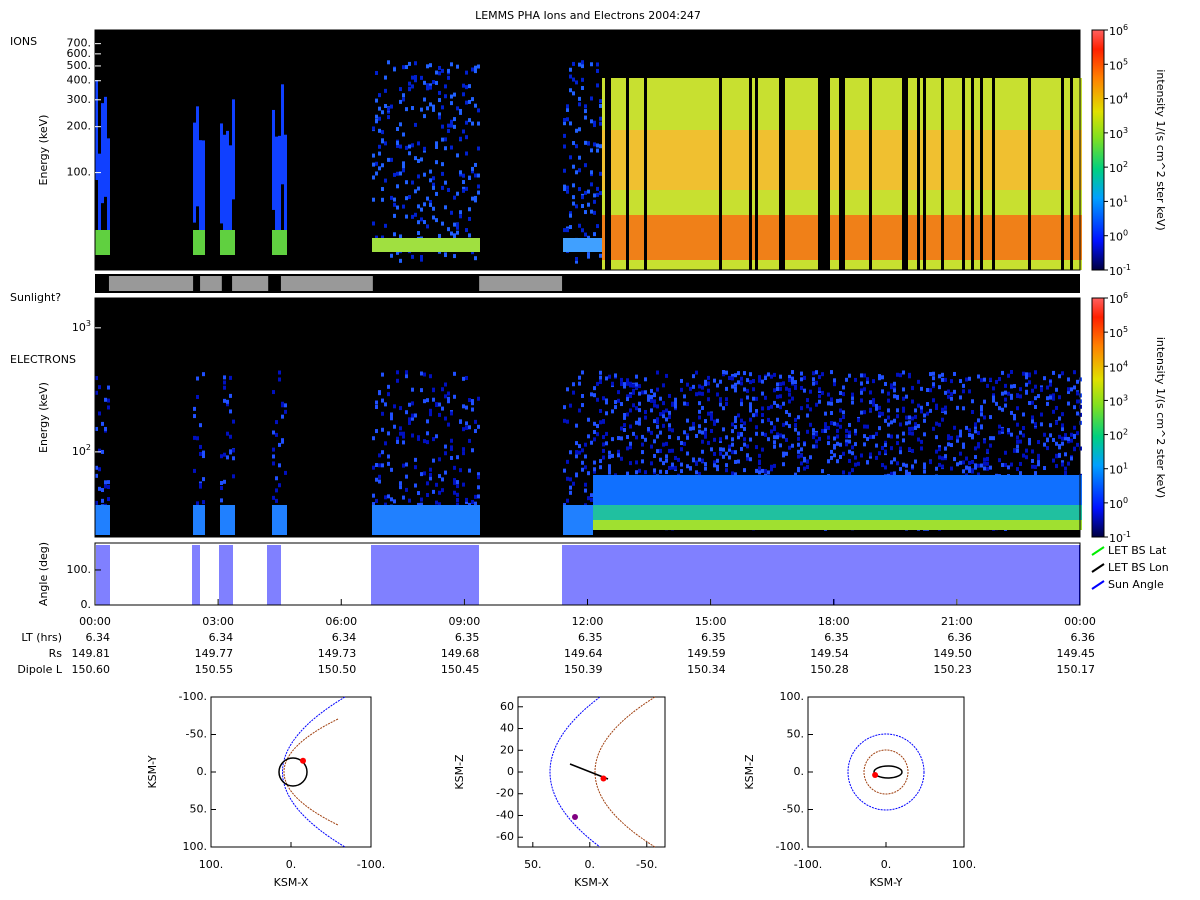 This screenshot has height=900, width=1200. I want to click on tick-exponent: 3, so click(88, 322).